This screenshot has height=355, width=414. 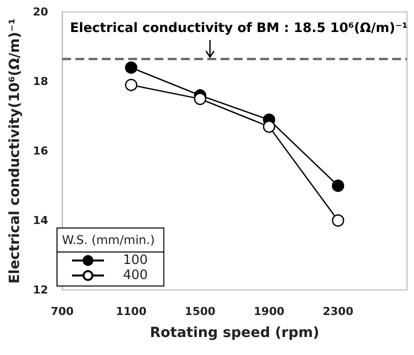 I want to click on legend-label: 400, so click(x=135, y=275).